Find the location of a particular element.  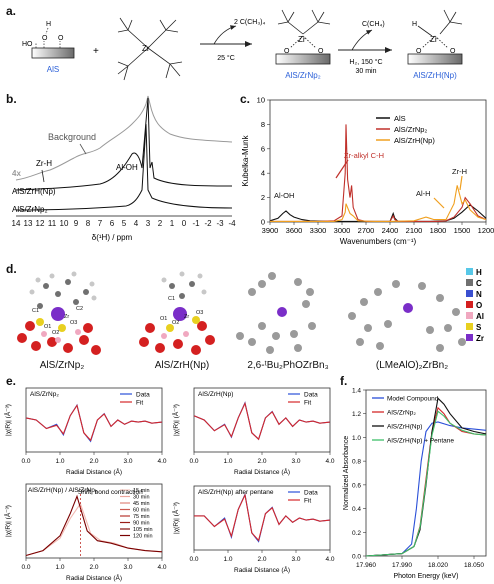

nmr-trace-zrhnp is located at coordinates (124, 144).